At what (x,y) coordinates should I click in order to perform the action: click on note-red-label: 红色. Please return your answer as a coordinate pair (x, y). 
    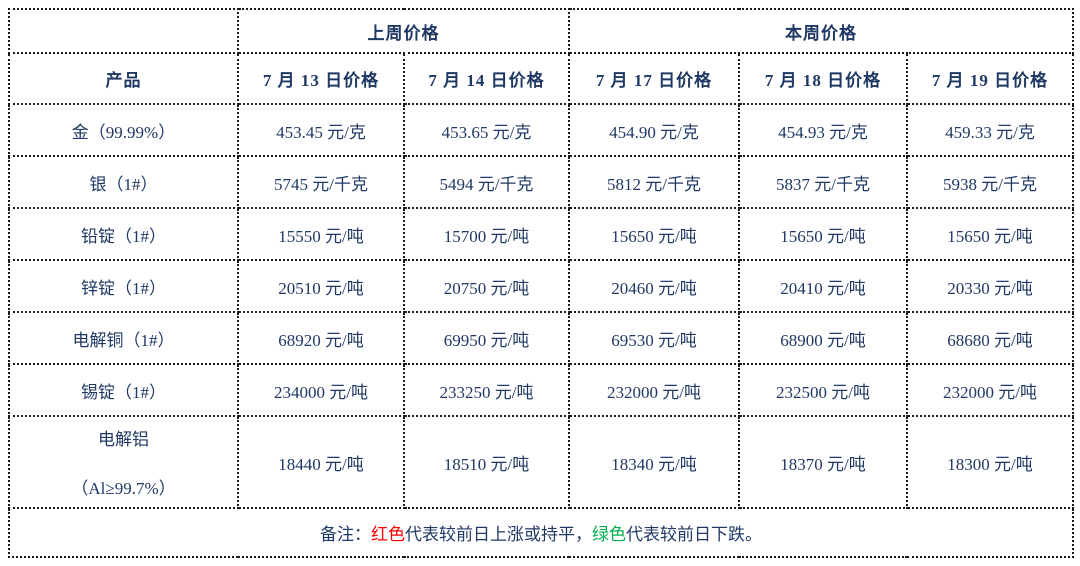
    Looking at the image, I should click on (388, 534).